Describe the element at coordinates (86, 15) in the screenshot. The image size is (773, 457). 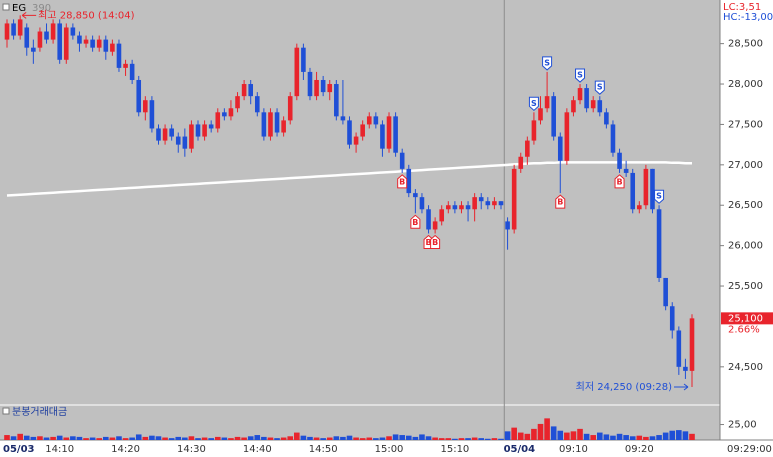
I see `high-annotation: 최고 28,850 (14:04)` at that location.